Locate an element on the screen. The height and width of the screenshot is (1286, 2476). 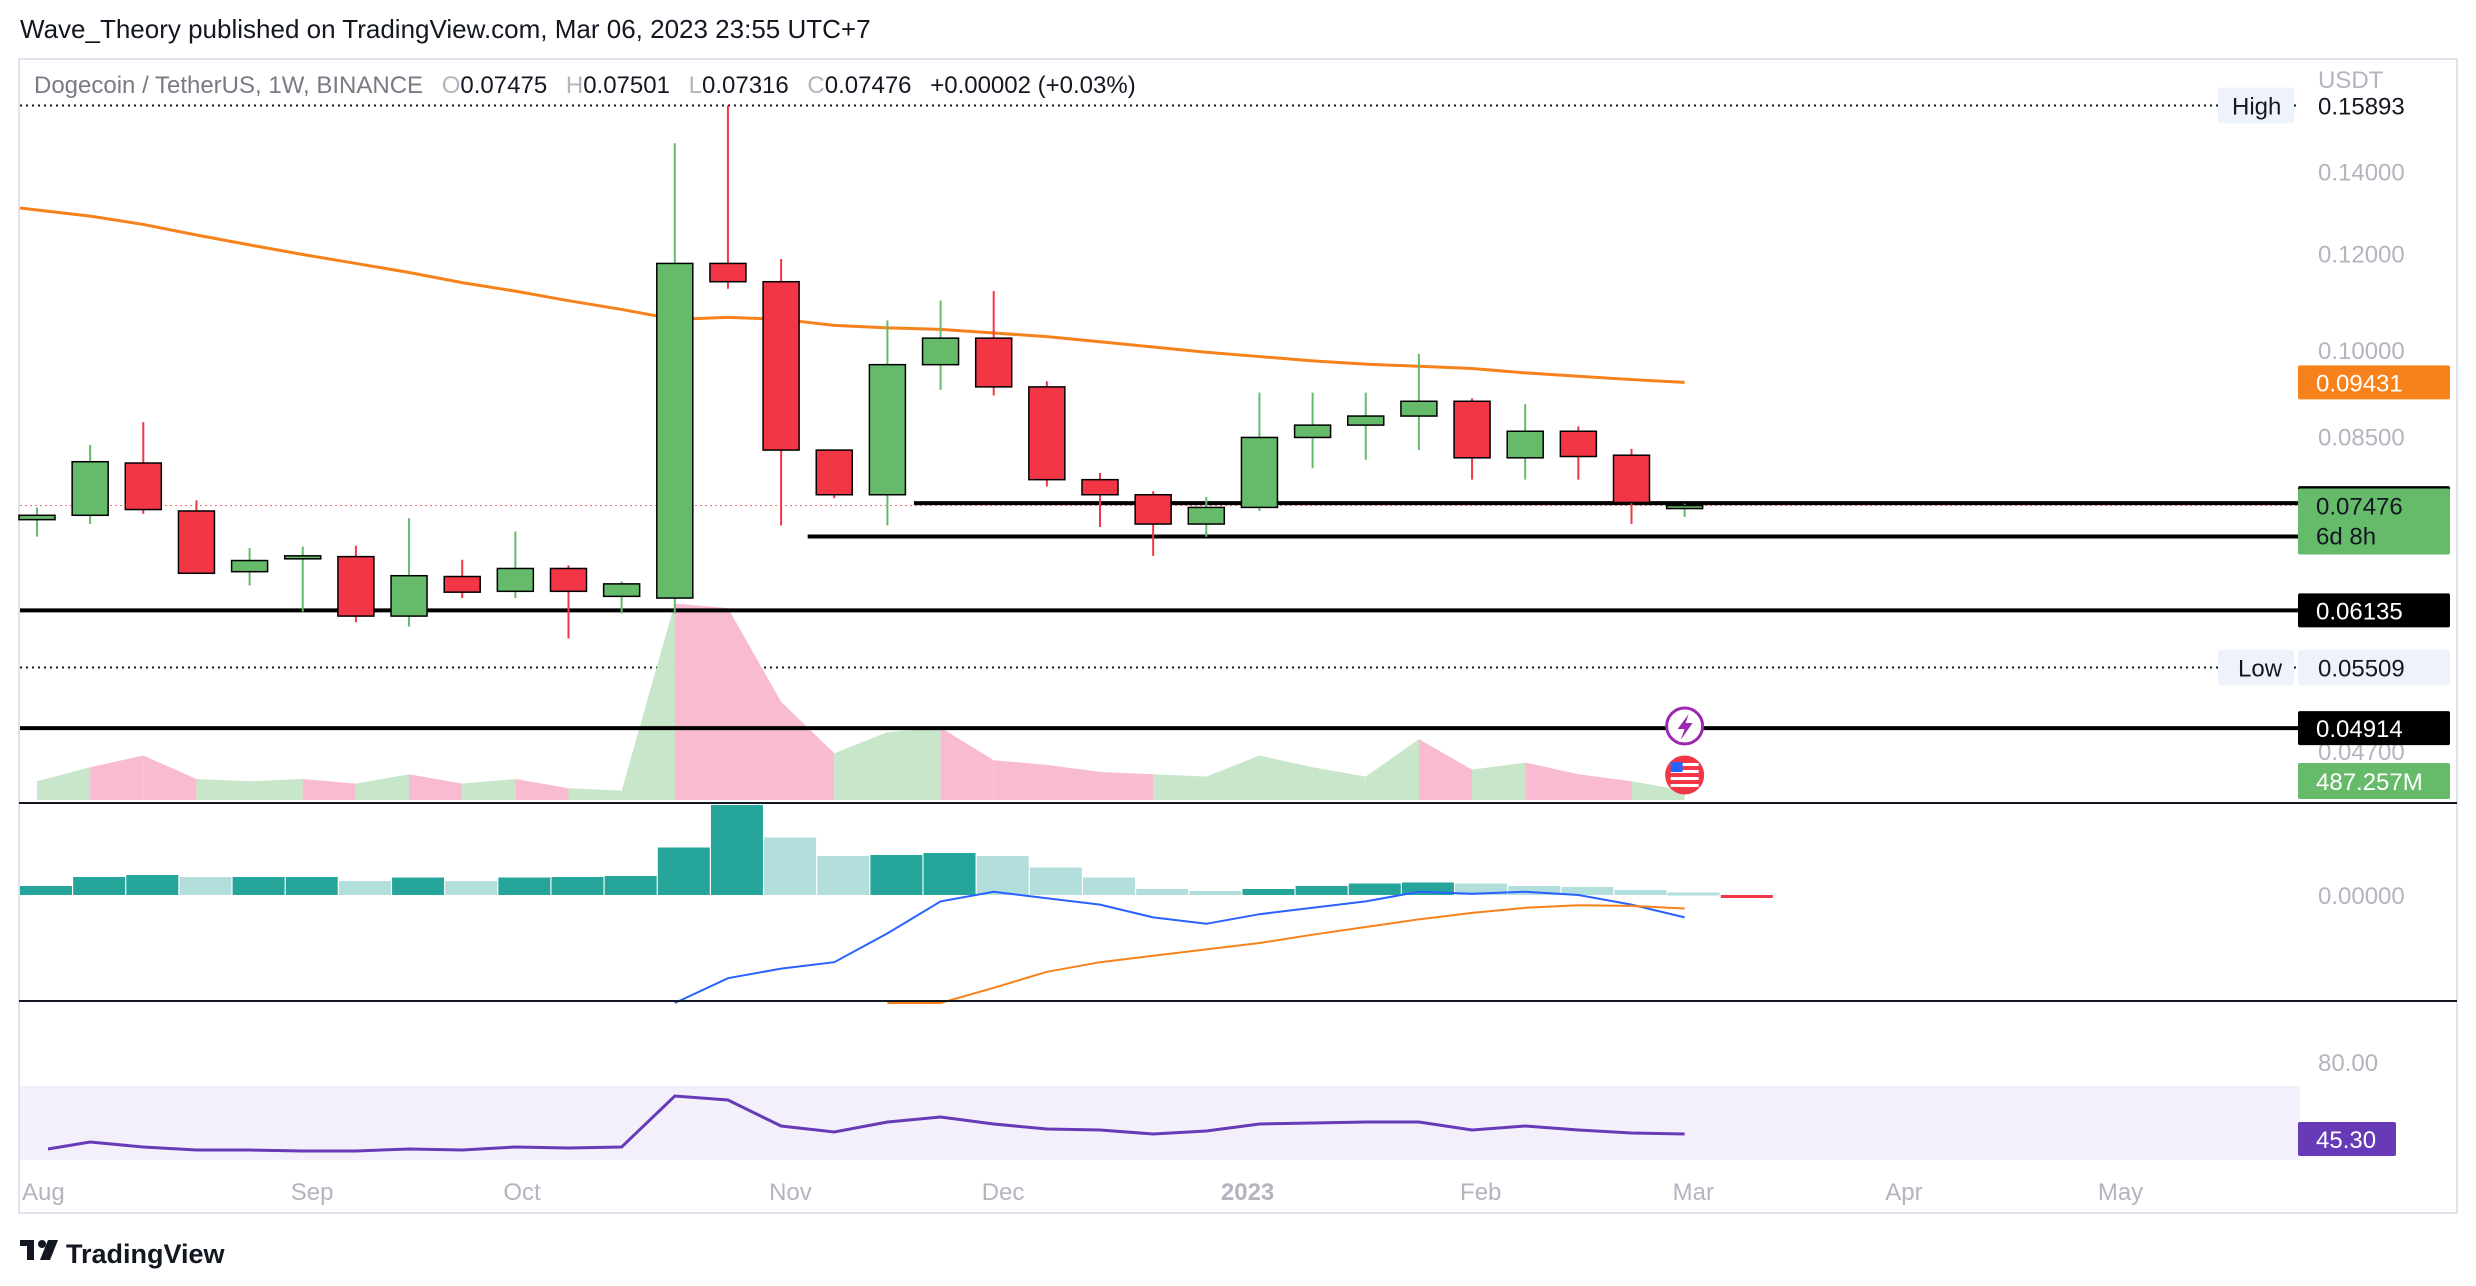
rsi-label-badge is located at coordinates (2347, 1139).